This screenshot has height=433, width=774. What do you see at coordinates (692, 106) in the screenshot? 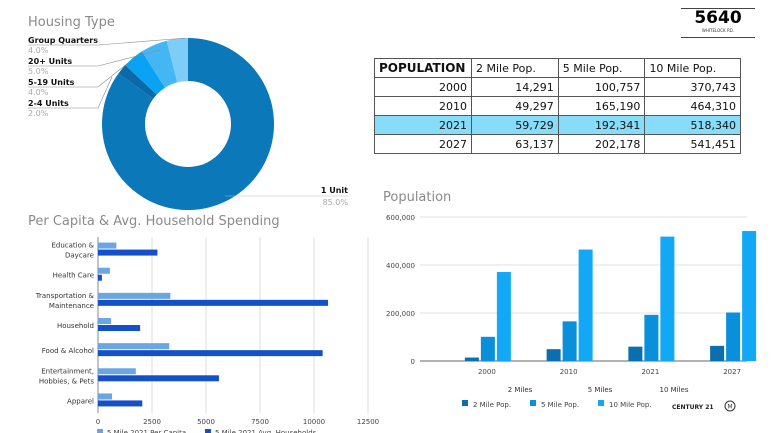
I see `table-cell: 464,310` at bounding box center [692, 106].